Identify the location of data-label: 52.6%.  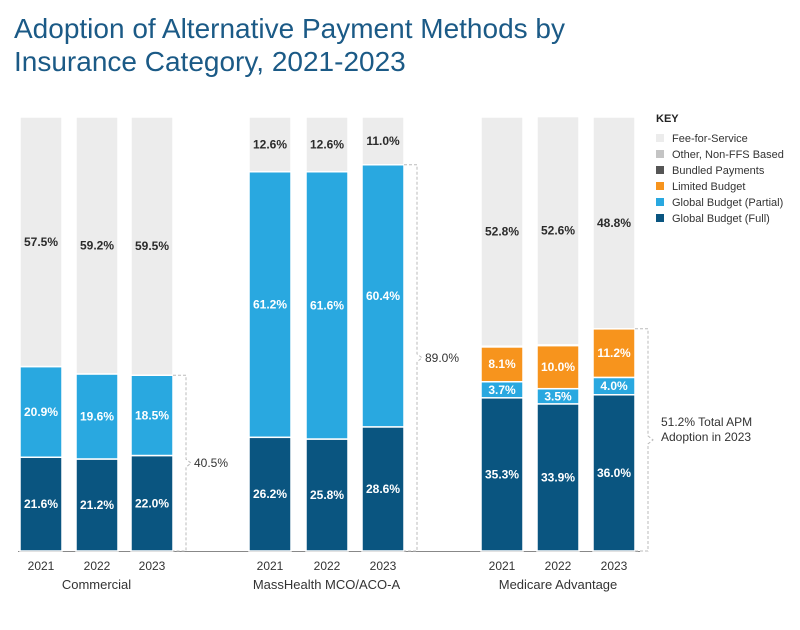
(558, 231).